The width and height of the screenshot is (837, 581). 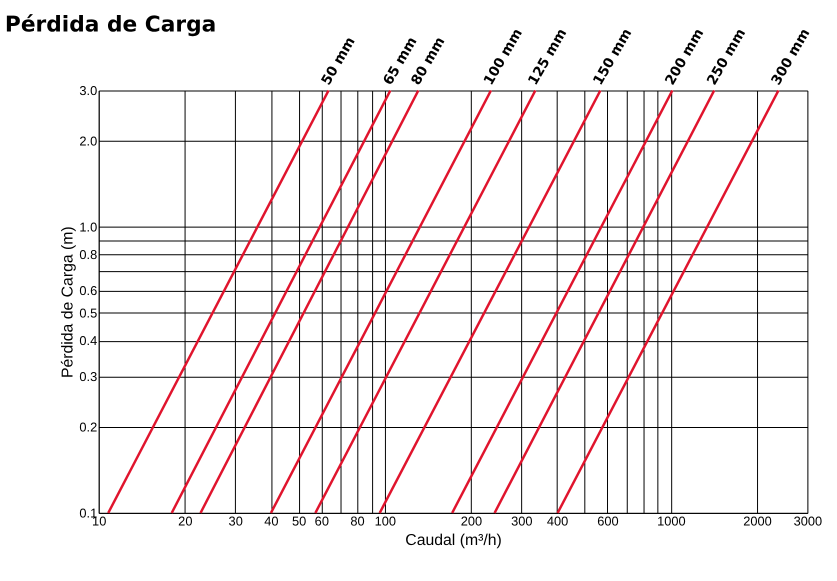 I want to click on y-tick-label: 0.2, so click(x=88, y=426).